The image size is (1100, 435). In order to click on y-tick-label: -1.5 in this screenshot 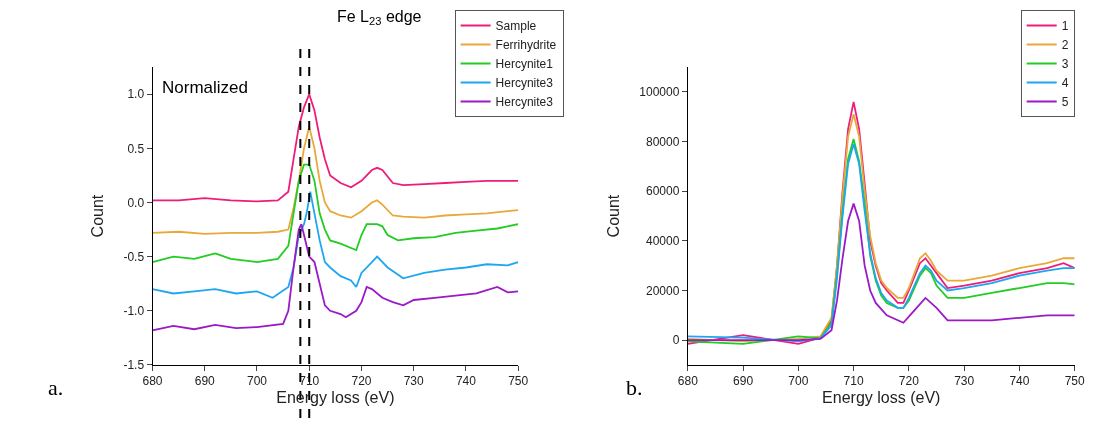, I will do `click(134, 365)`.